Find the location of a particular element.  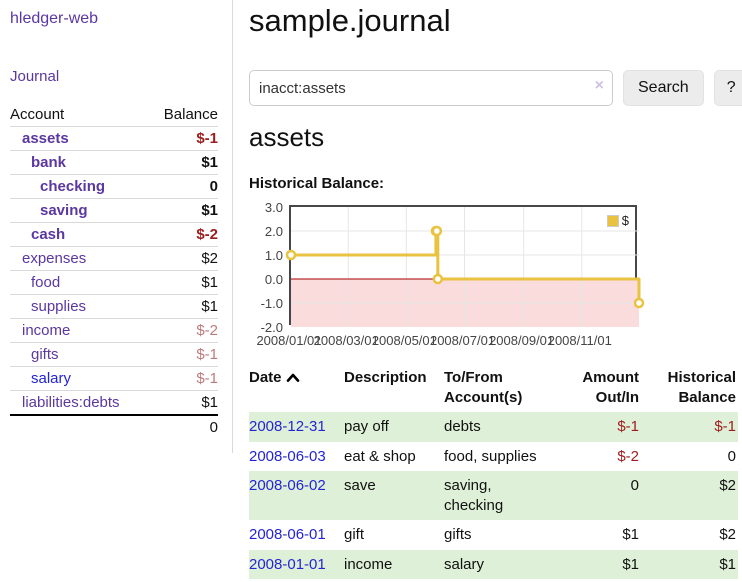

page-title: sample.journal is located at coordinates (350, 20).